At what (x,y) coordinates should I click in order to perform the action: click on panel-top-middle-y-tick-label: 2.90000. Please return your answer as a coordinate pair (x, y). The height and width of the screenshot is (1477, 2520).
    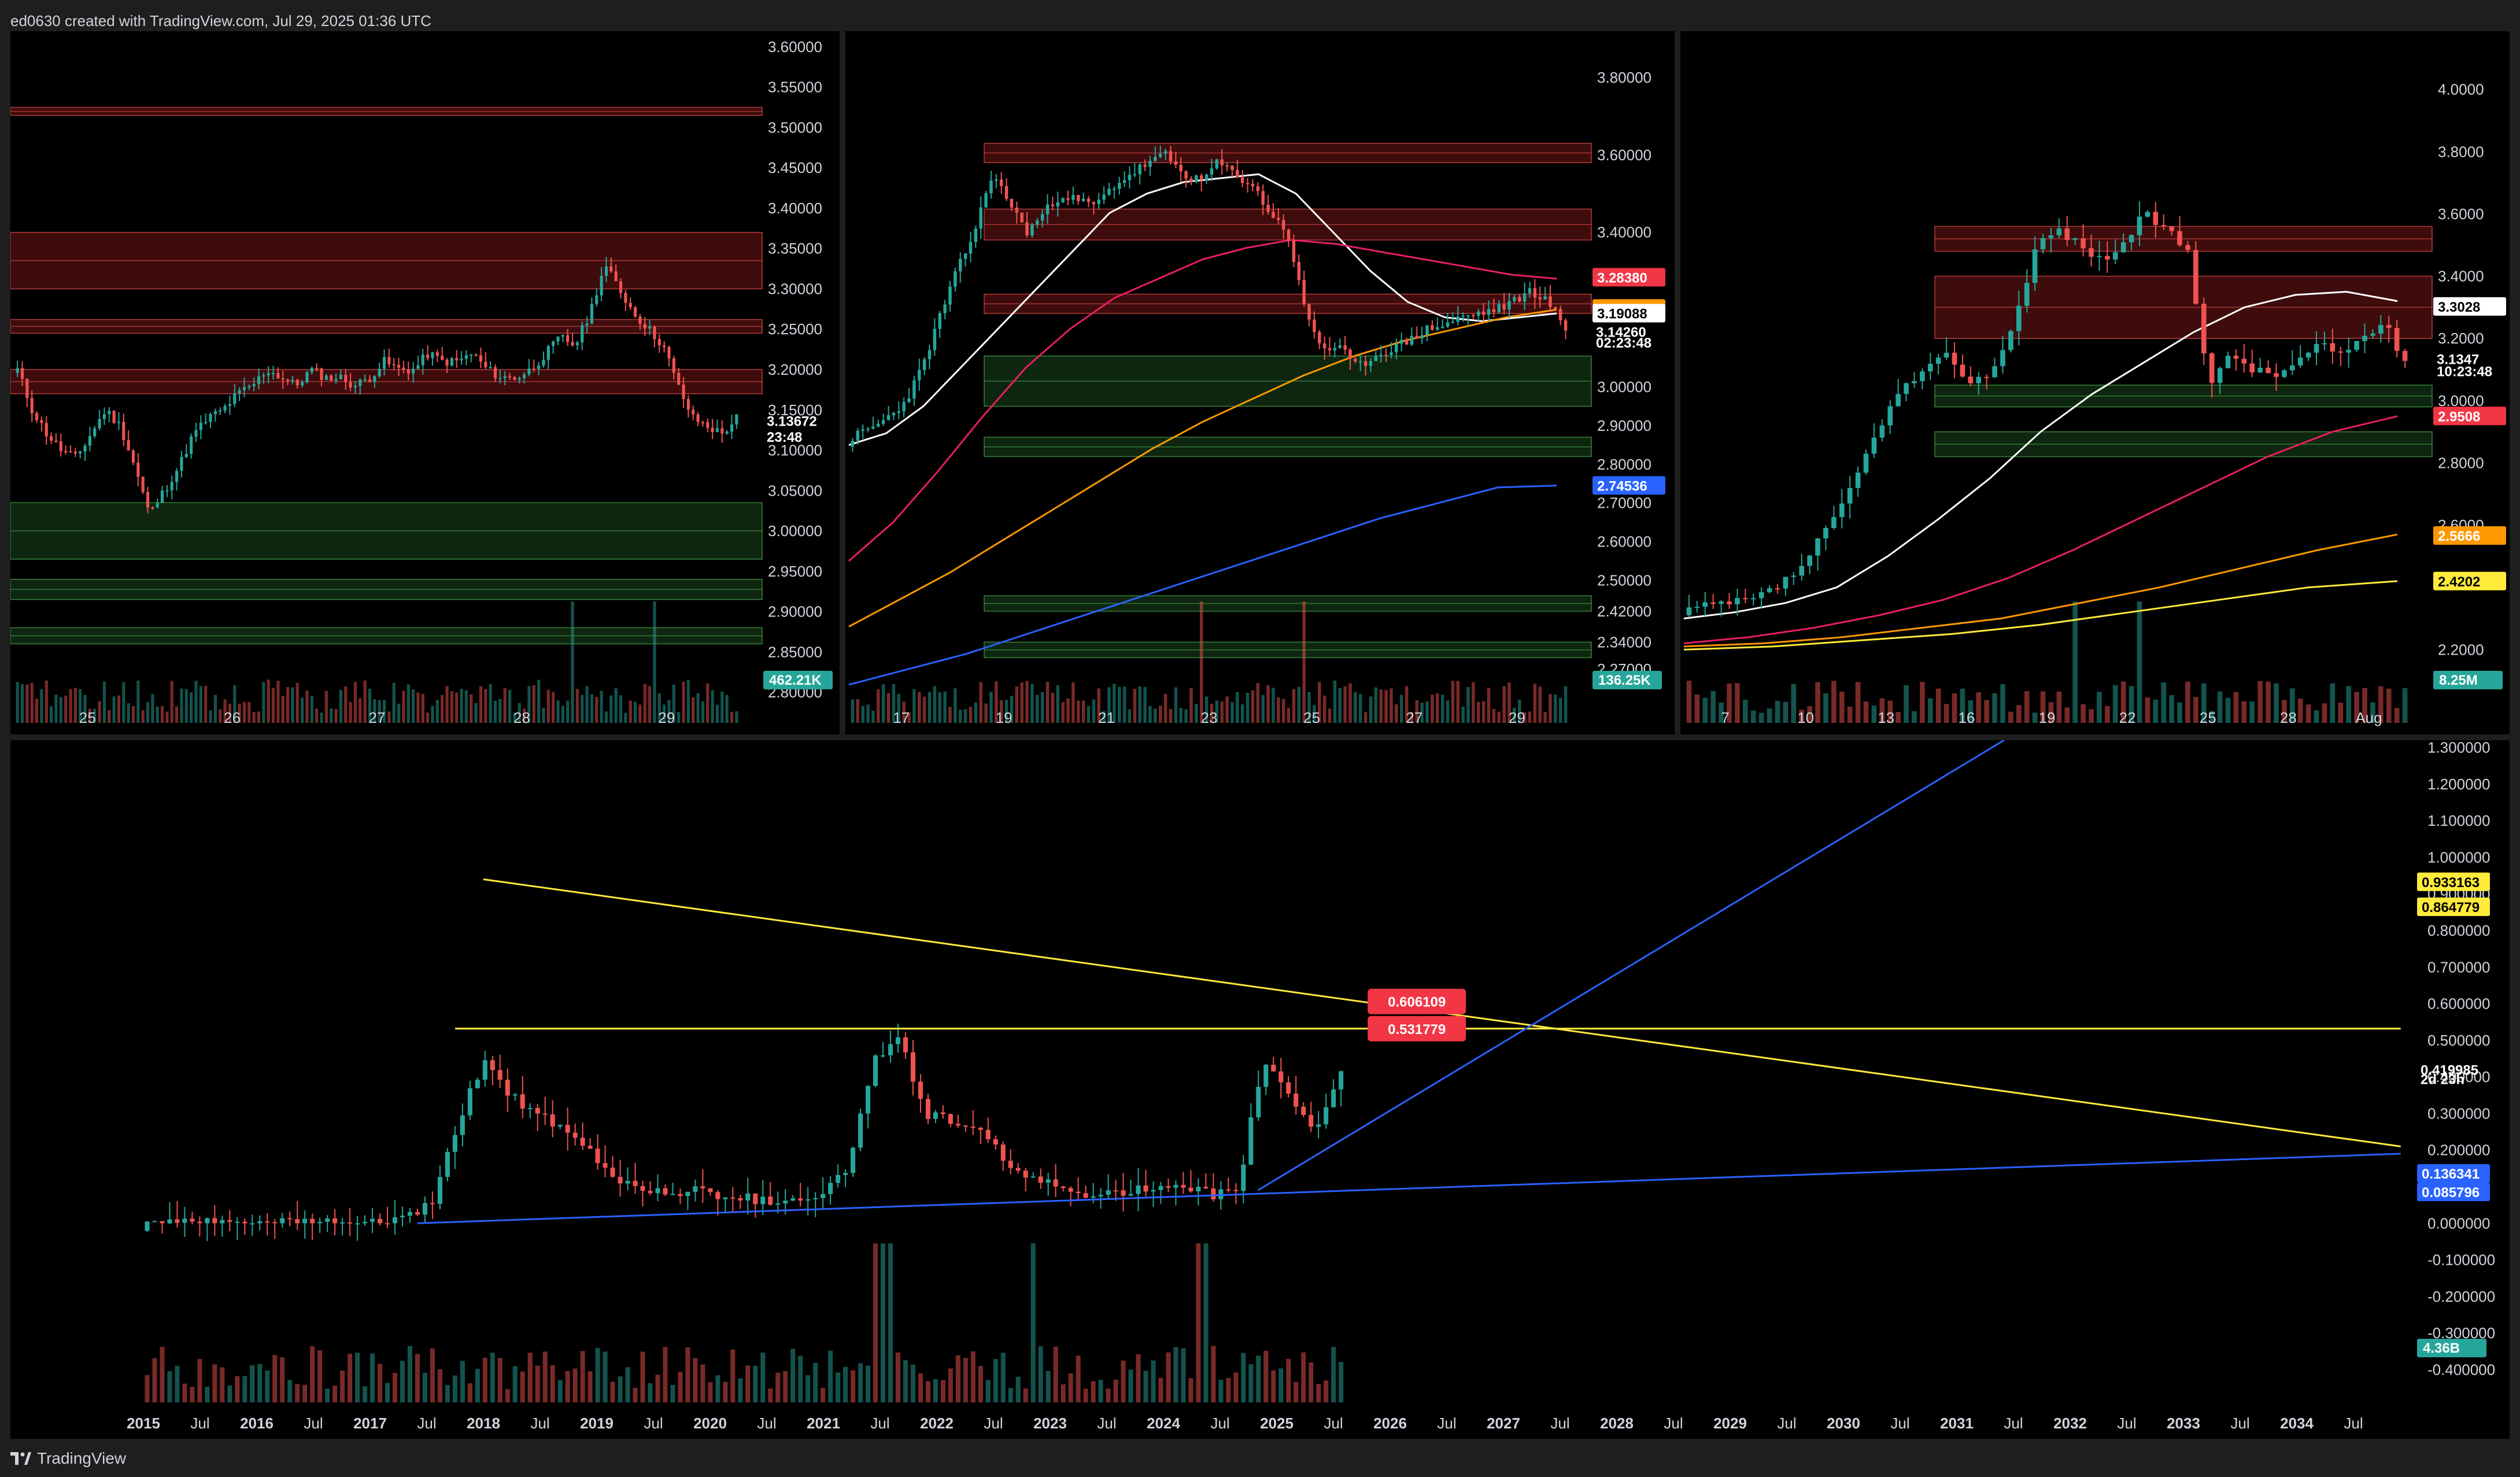
    Looking at the image, I should click on (1624, 425).